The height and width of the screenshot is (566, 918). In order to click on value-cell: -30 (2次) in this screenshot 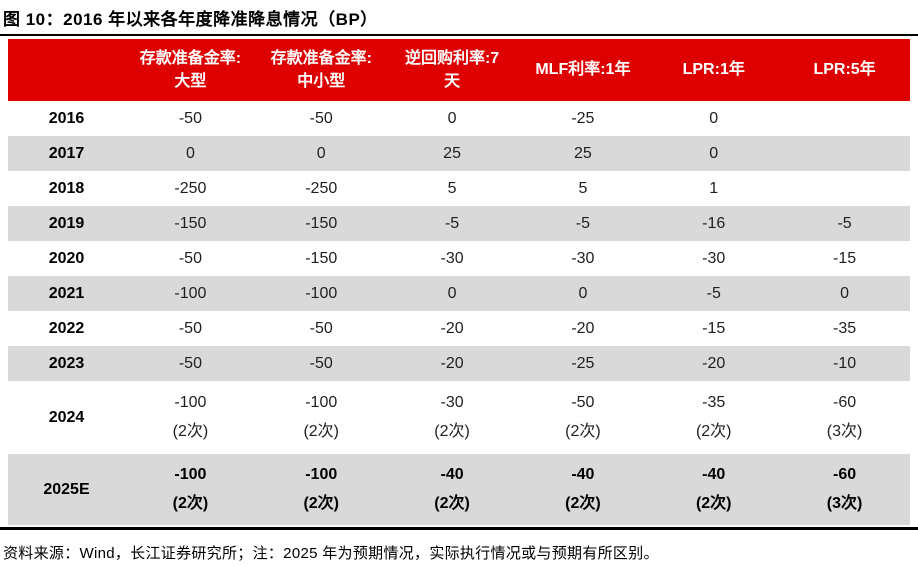, I will do `click(452, 418)`.